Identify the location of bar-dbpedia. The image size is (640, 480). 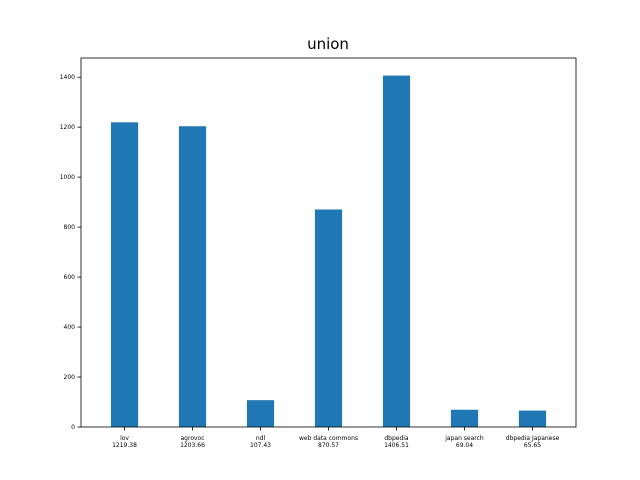
(396, 251).